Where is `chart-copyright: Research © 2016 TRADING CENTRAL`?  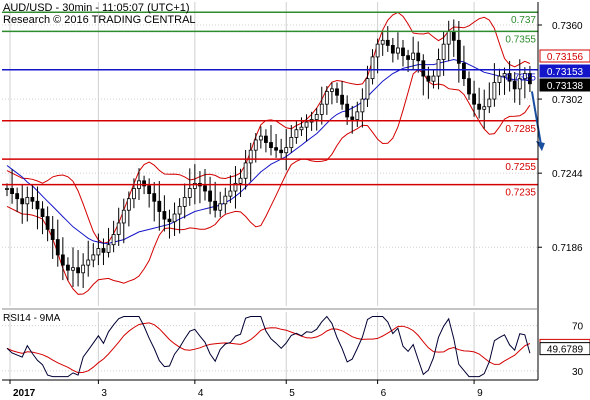 chart-copyright: Research © 2016 TRADING CENTRAL is located at coordinates (99, 20).